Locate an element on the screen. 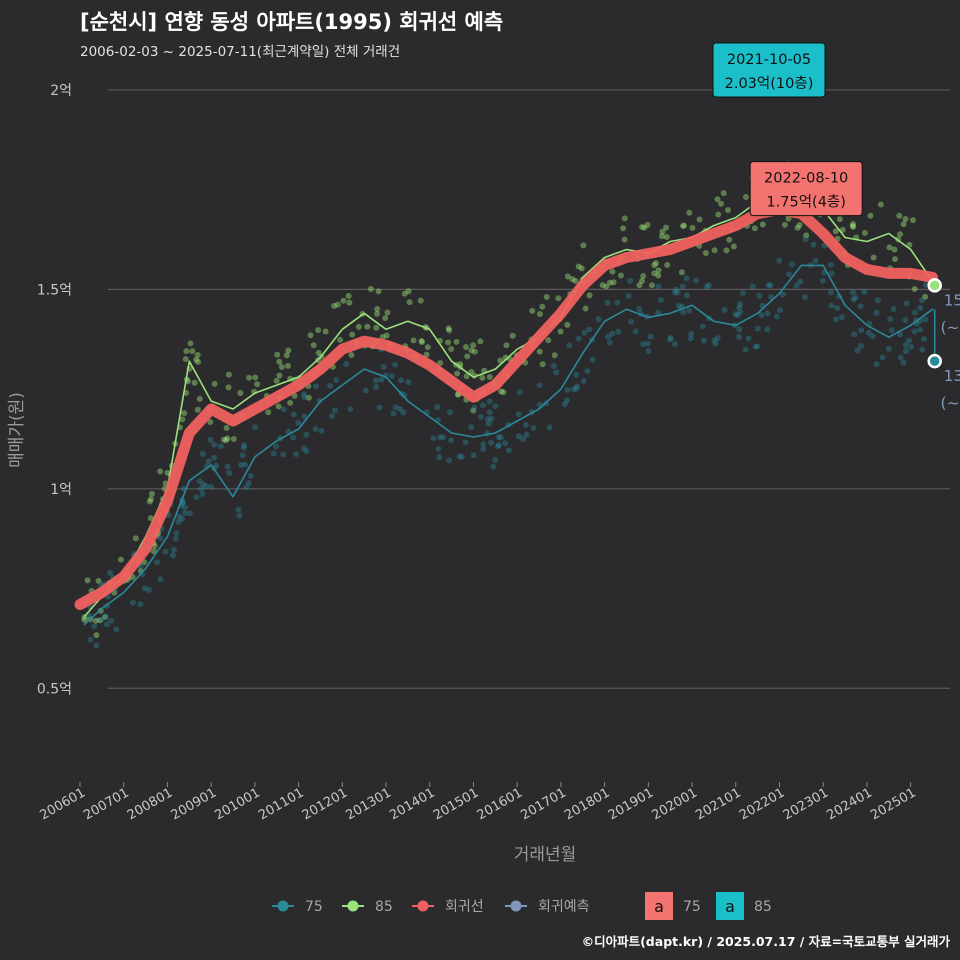 The width and height of the screenshot is (960, 960). x-tick-label: 202101 is located at coordinates (718, 804).